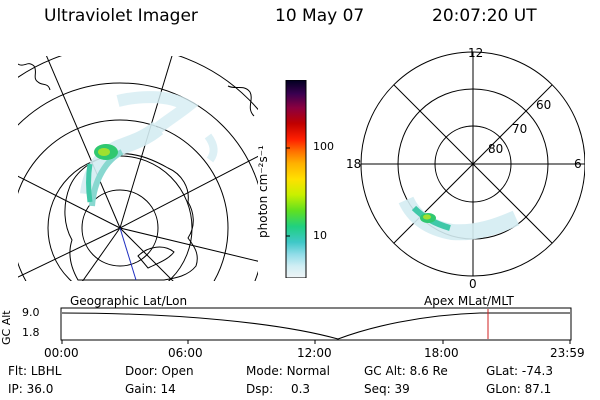 The height and width of the screenshot is (400, 600). Describe the element at coordinates (496, 149) in the screenshot. I see `mlat-label-80: 80` at that location.